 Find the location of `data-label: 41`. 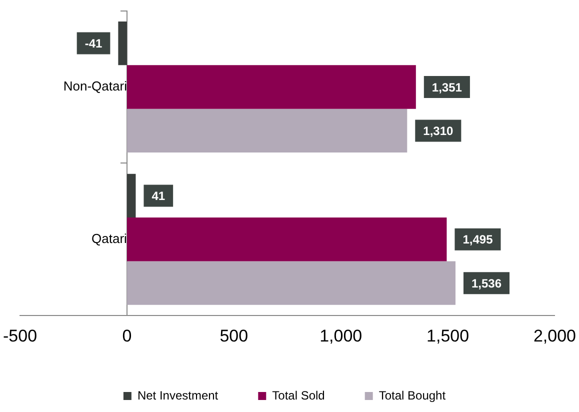

data-label: 41 is located at coordinates (159, 196).